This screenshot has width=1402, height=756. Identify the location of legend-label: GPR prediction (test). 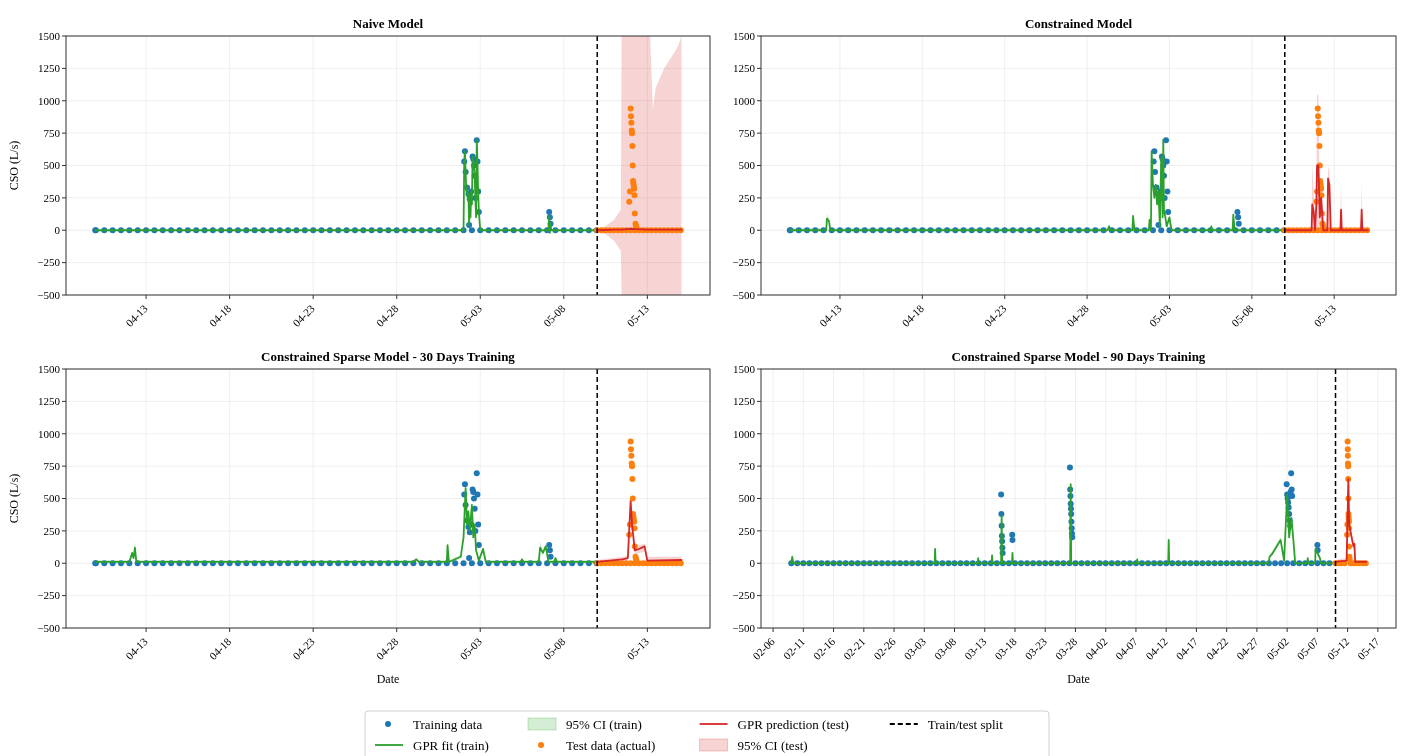
(793, 724).